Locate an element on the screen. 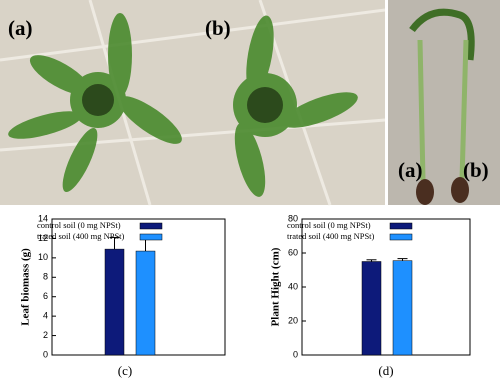 The height and width of the screenshot is (381, 500). y-tick-label: 40 is located at coordinates (293, 286).